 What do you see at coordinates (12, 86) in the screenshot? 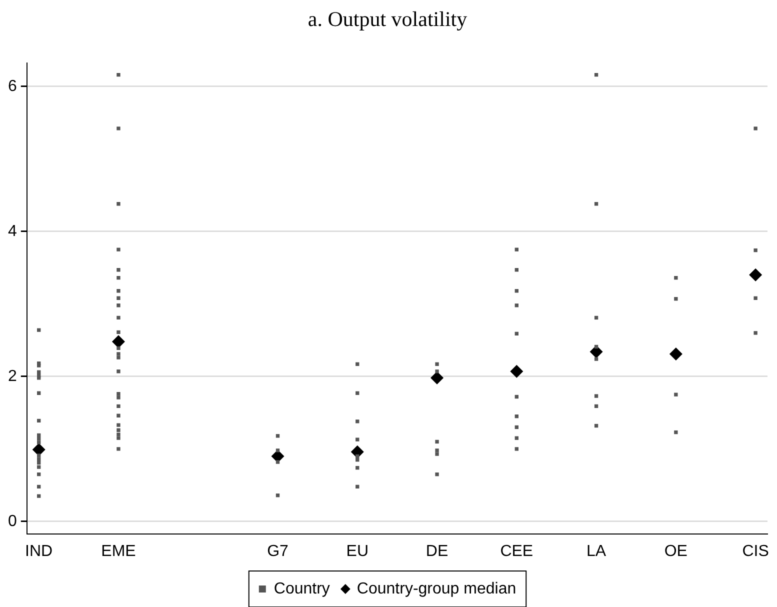
I see `y-tick-label: 6` at bounding box center [12, 86].